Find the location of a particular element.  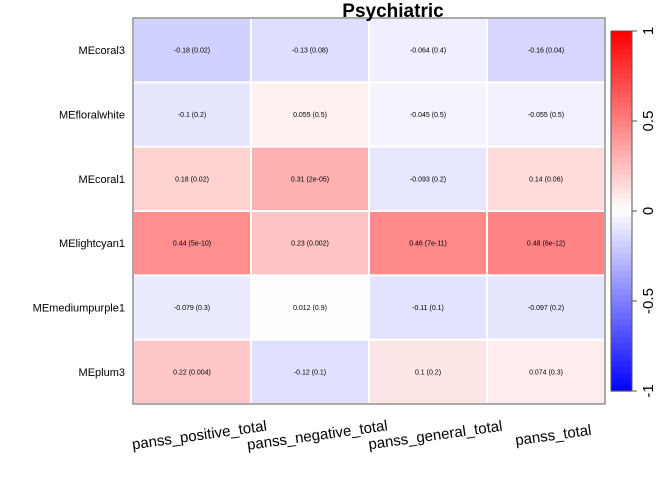

column-label: panss_general_total is located at coordinates (435, 436).